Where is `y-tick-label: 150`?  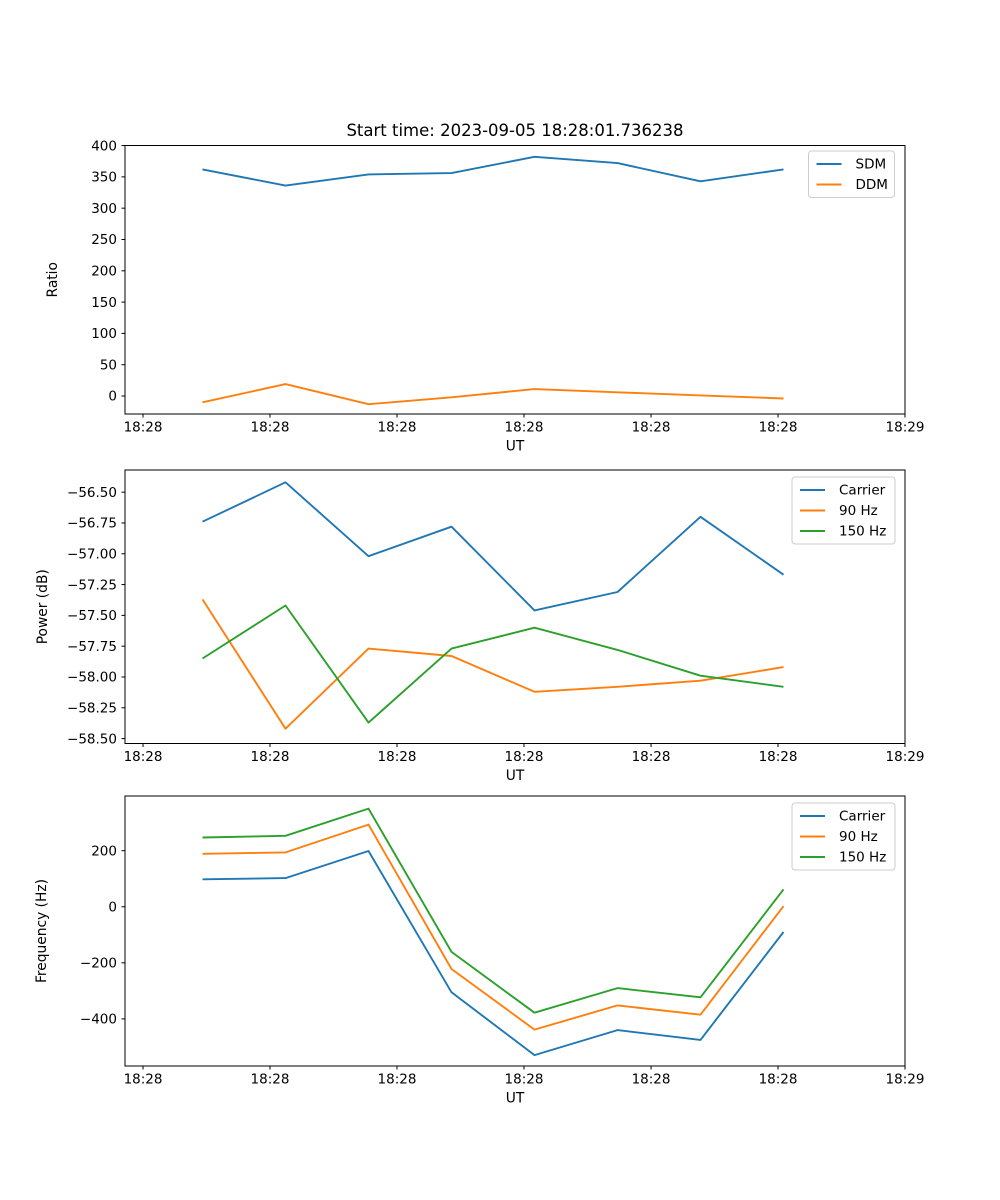 y-tick-label: 150 is located at coordinates (104, 303).